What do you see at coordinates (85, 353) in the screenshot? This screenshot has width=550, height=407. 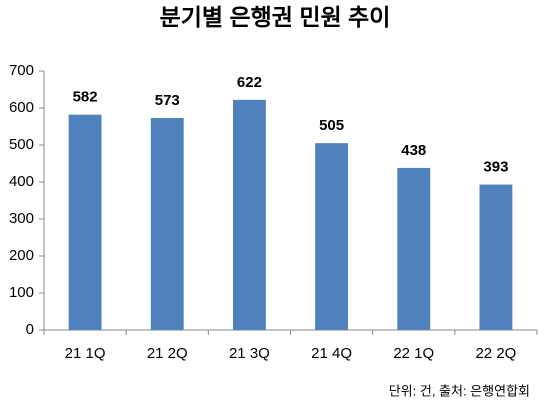 I see `x-tick-label: 21 1Q` at bounding box center [85, 353].